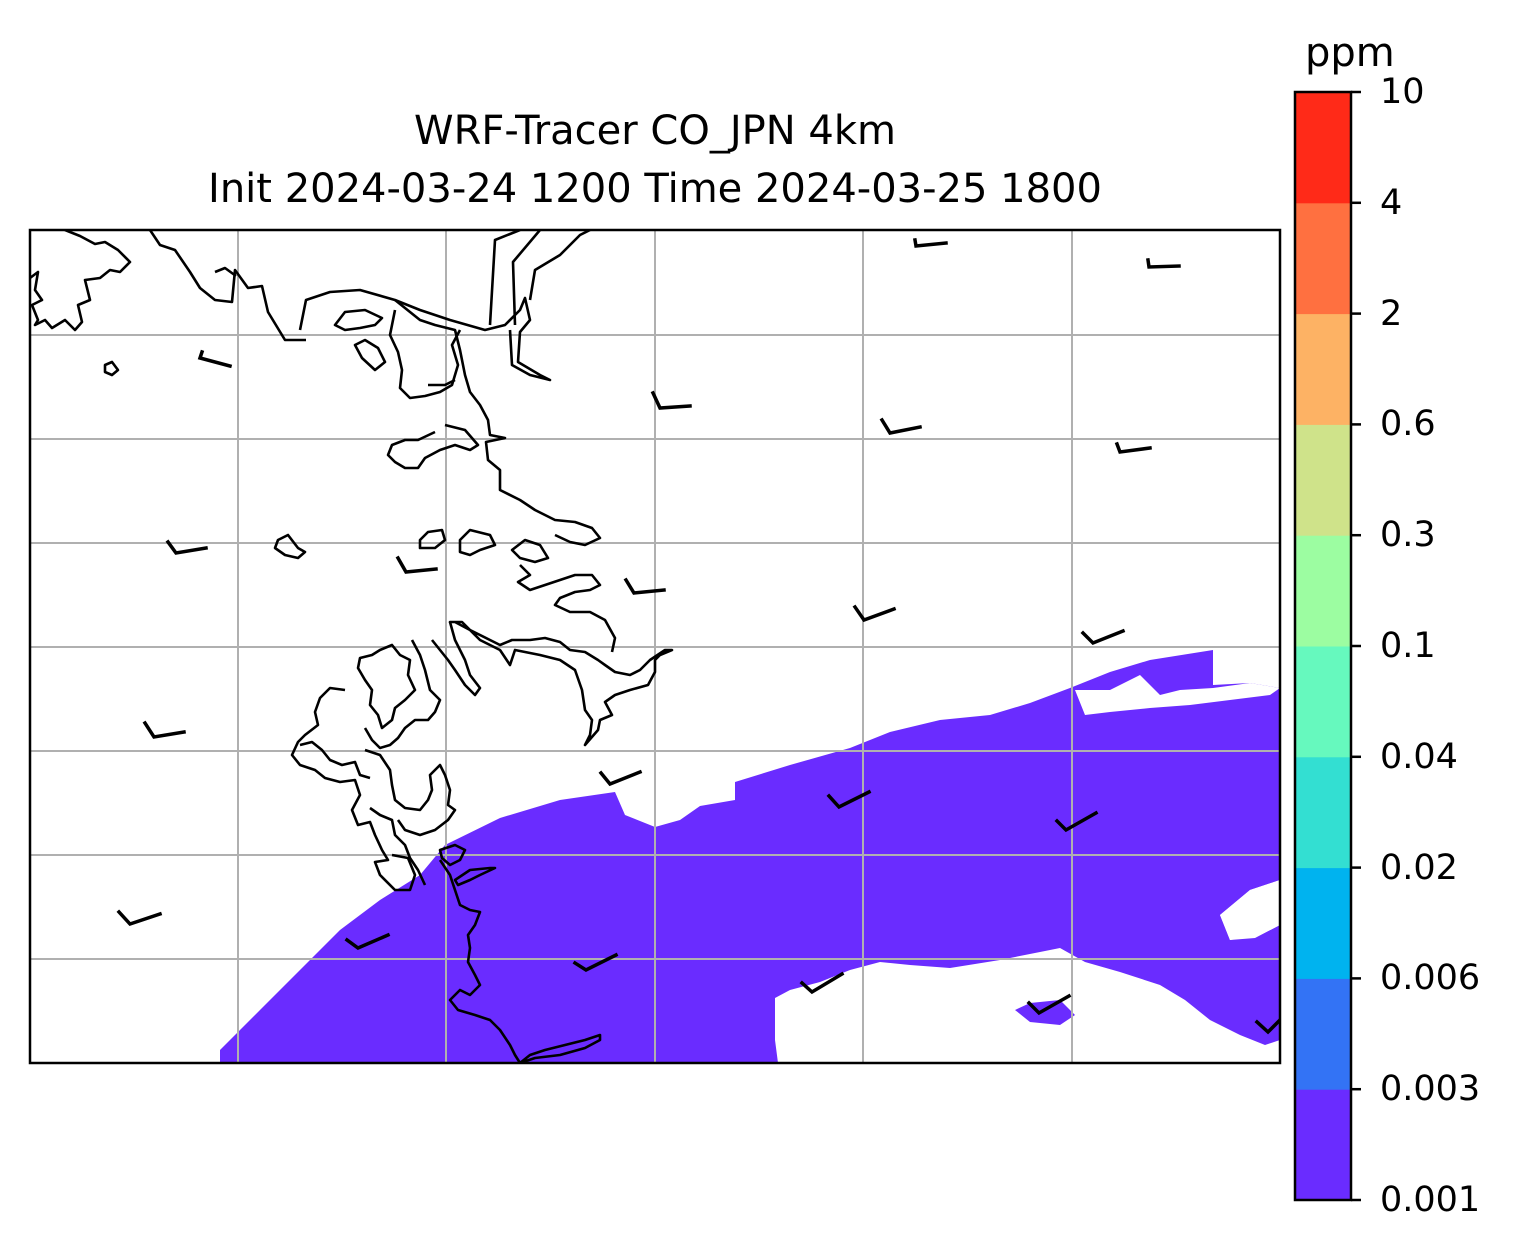  Describe the element at coordinates (1430, 1089) in the screenshot. I see `colorbar-tick-label: 0.003` at that location.